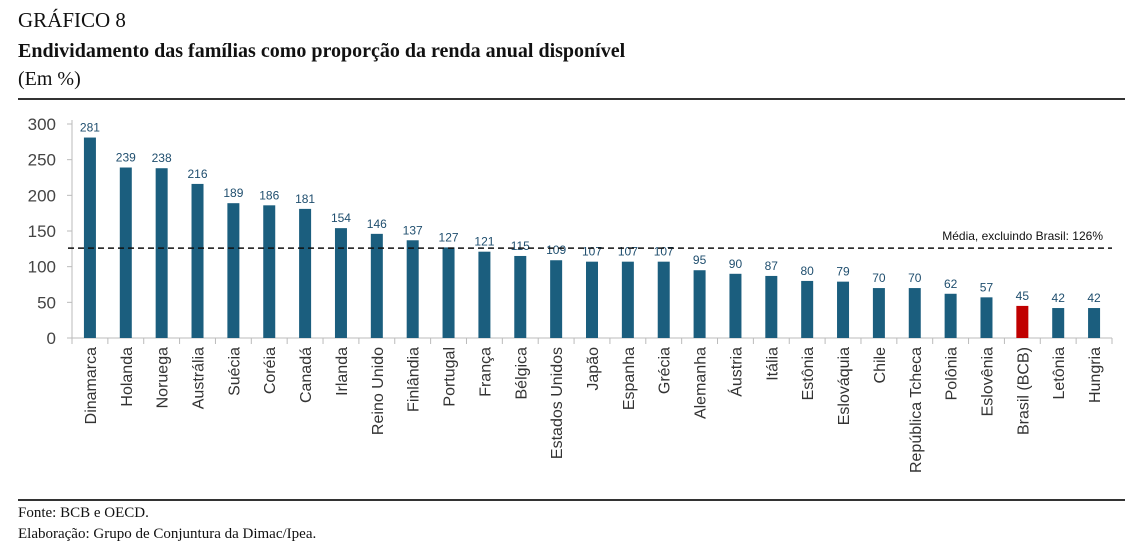  I want to click on bar-gr-cia, so click(663, 299).